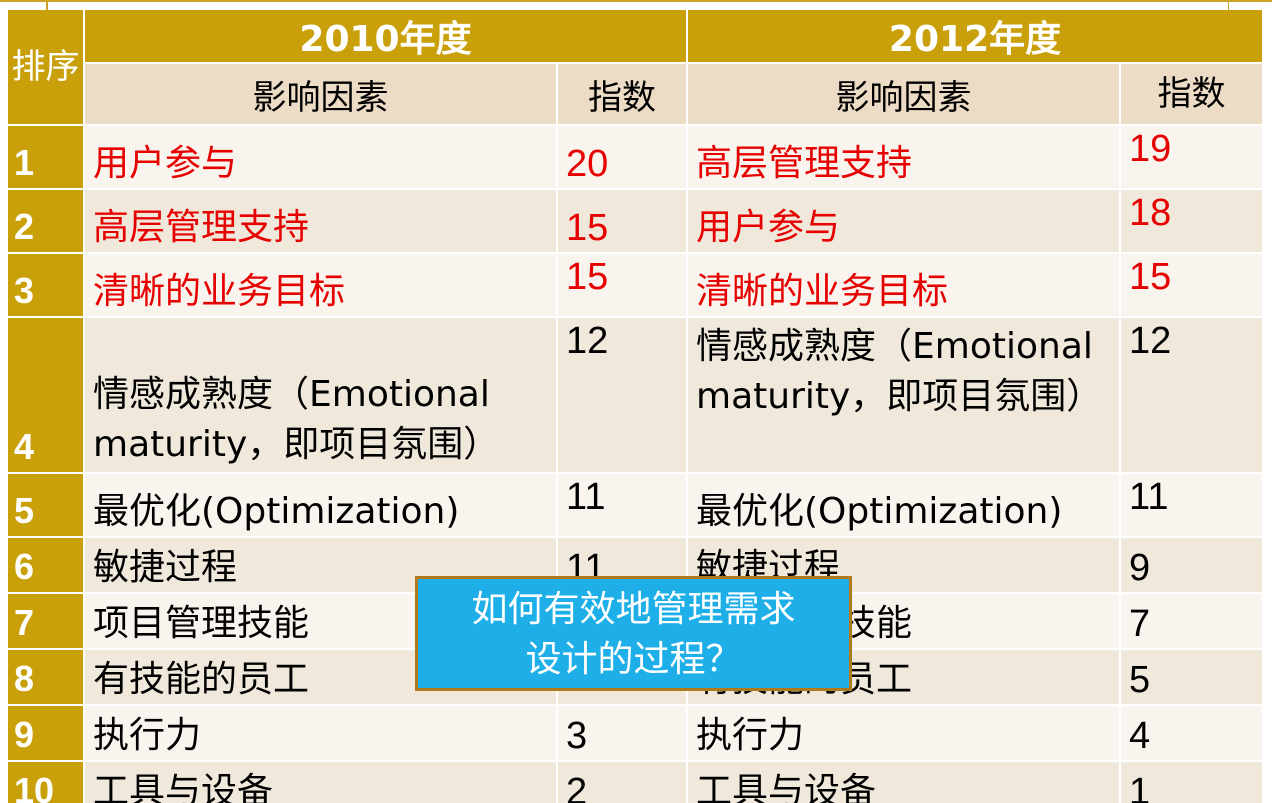  What do you see at coordinates (387, 37) in the screenshot?
I see `year-2010-header: 2010年度` at bounding box center [387, 37].